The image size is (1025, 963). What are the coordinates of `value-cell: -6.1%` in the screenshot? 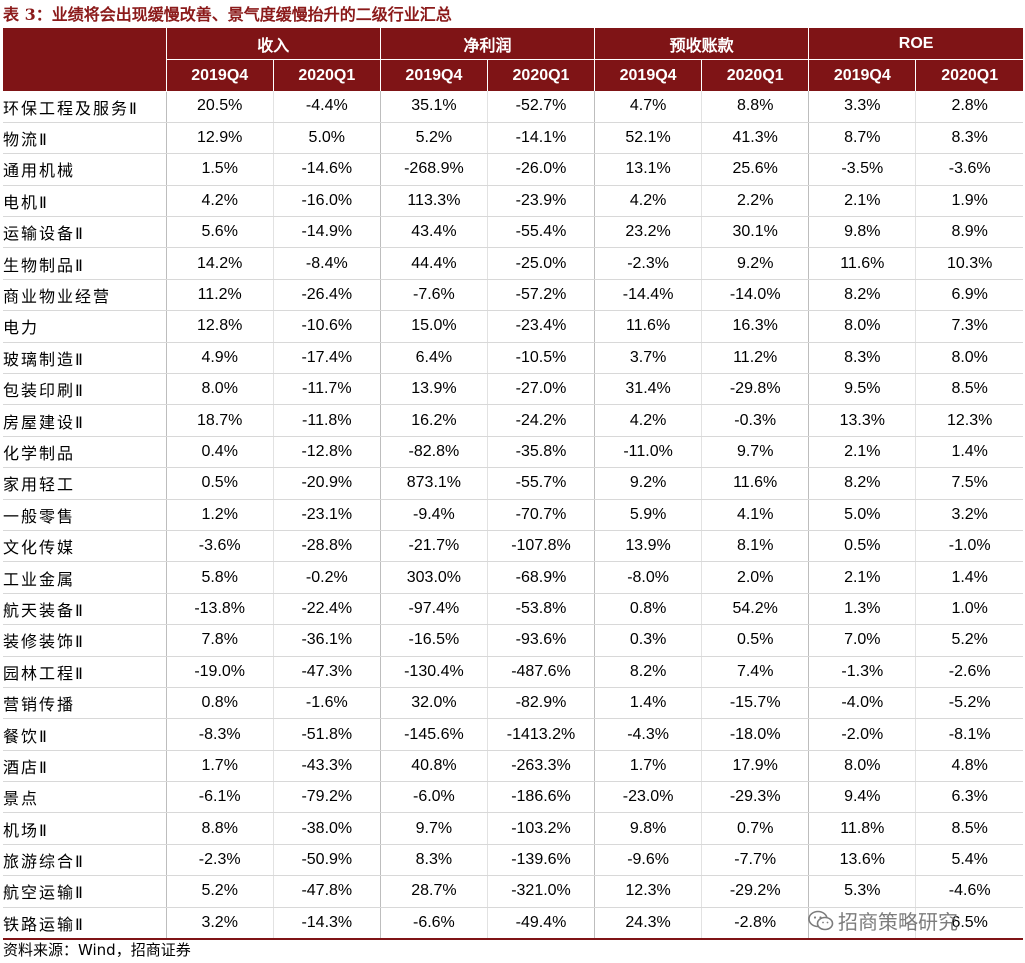 It's located at (219, 797).